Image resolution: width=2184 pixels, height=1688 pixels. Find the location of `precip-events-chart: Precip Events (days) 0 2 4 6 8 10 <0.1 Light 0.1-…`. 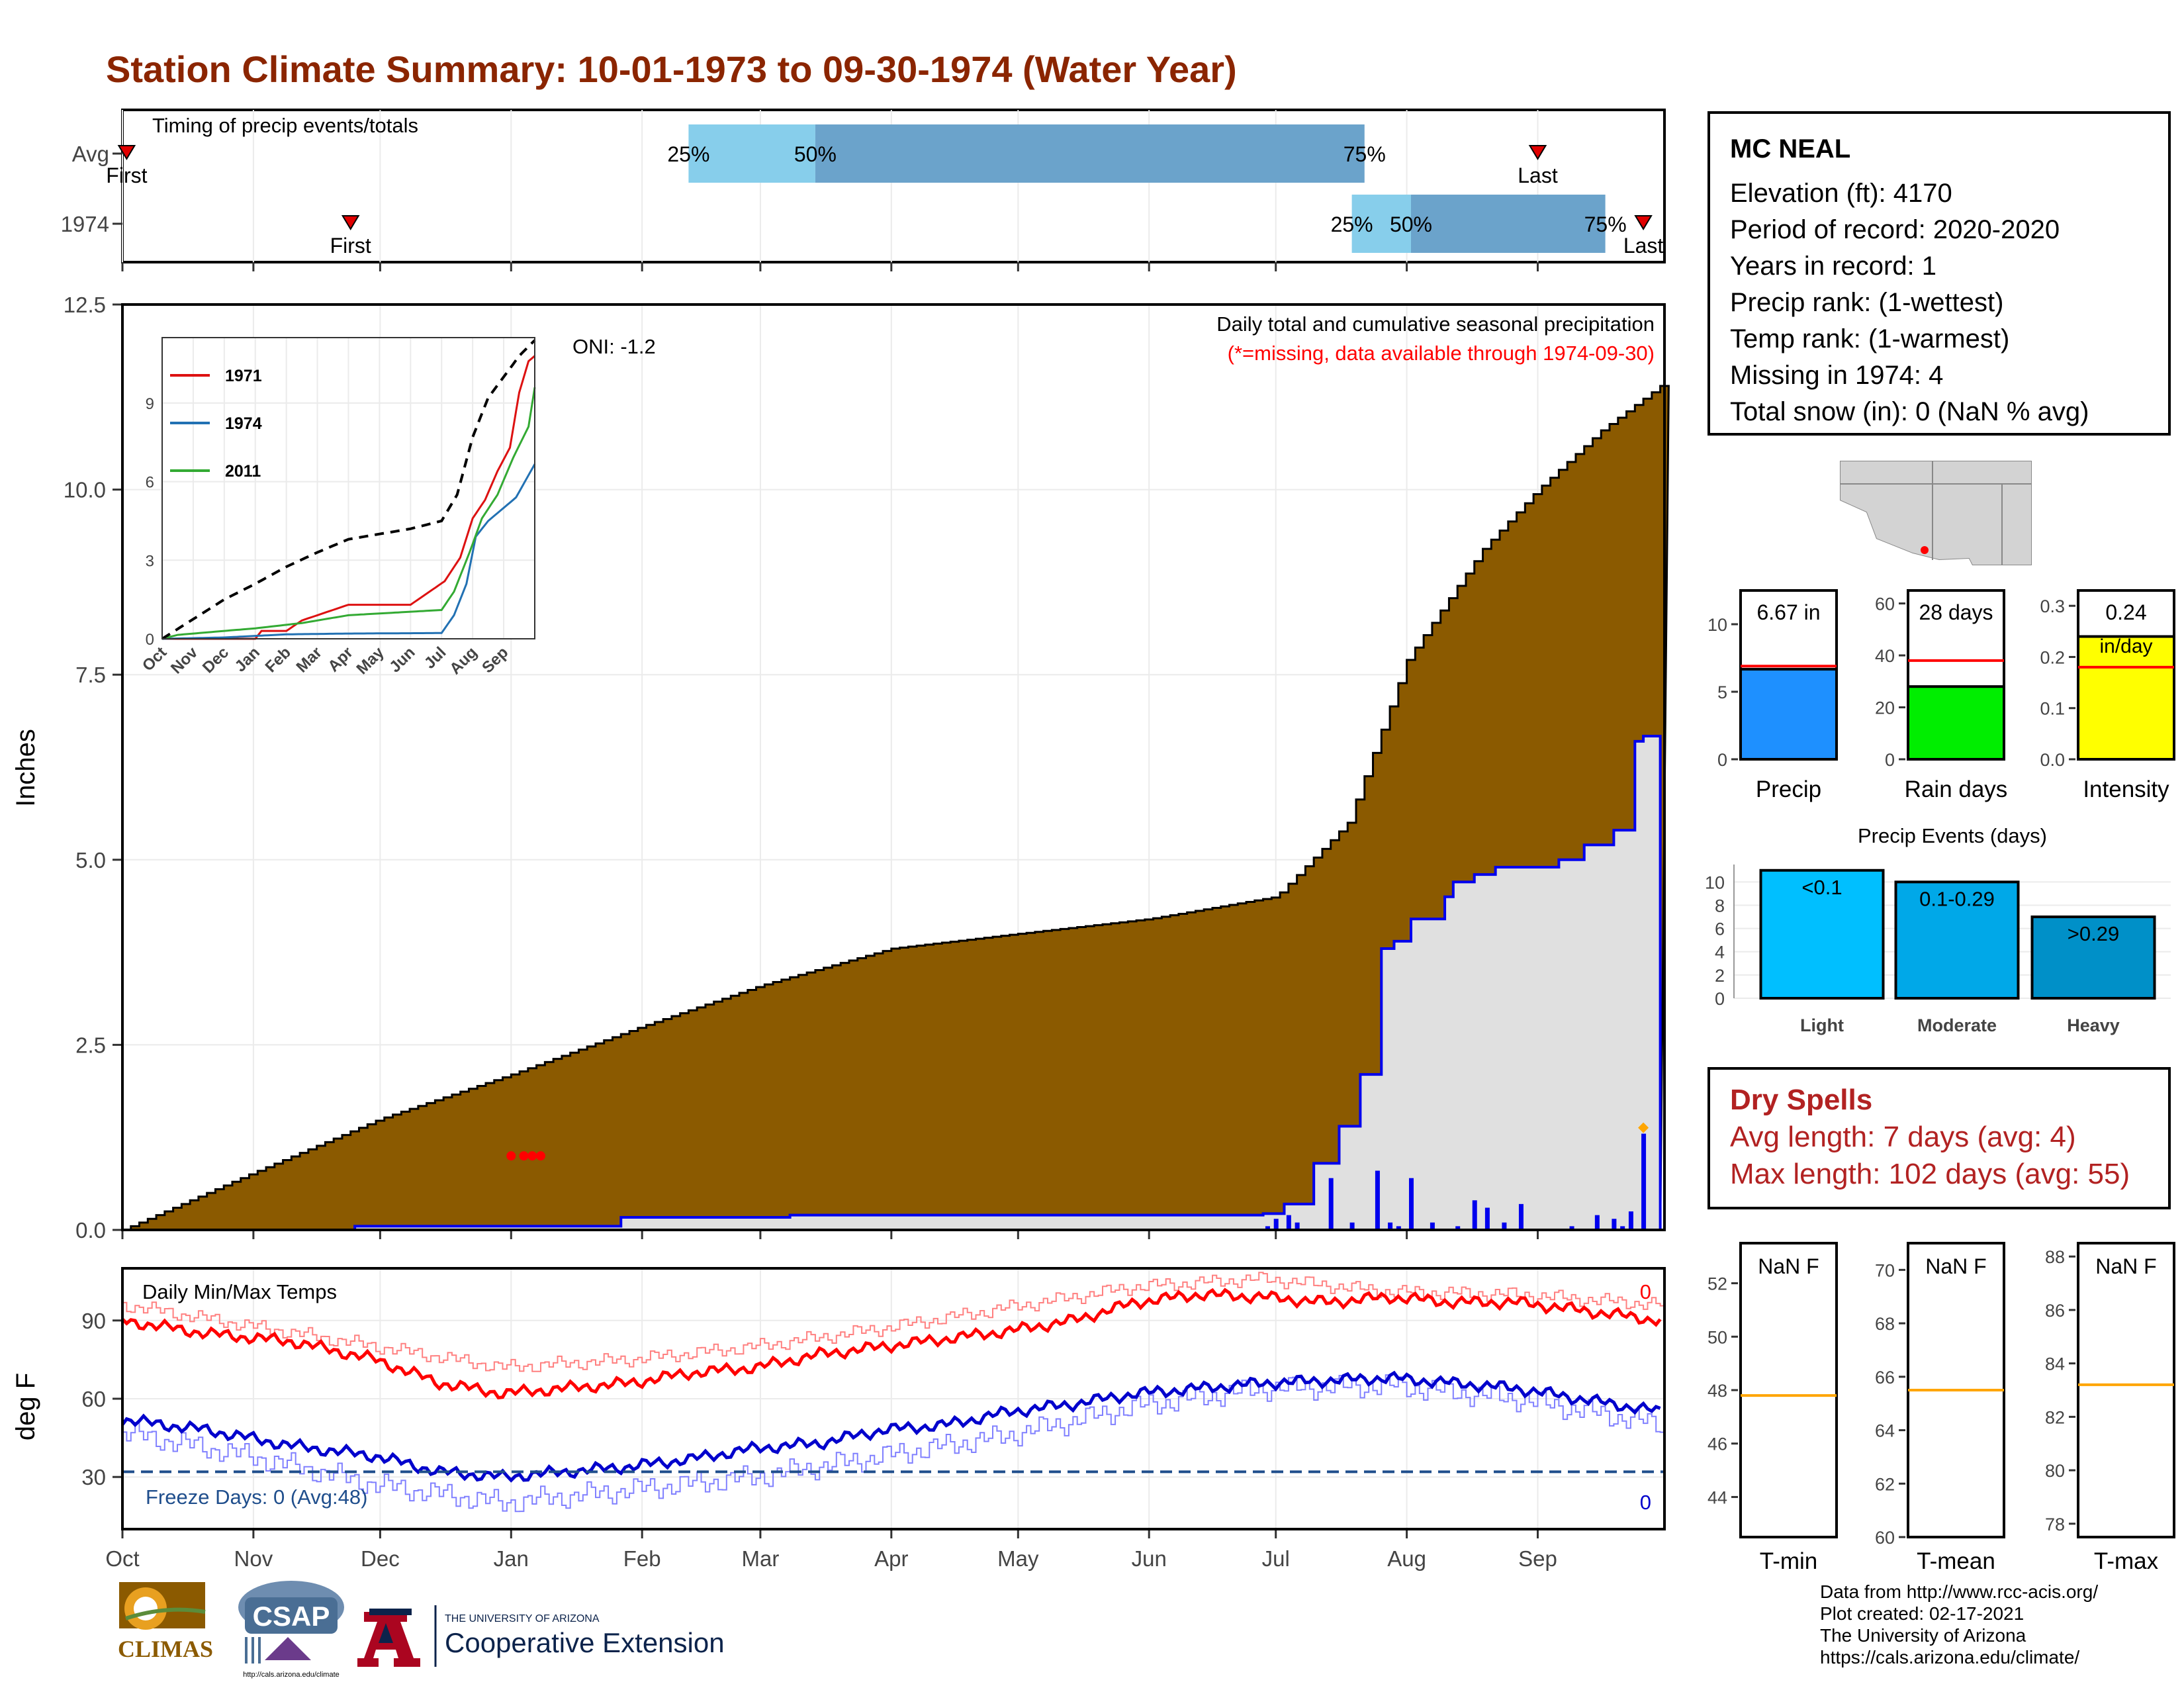

precip-events-chart: Precip Events (days) 0 2 4 6 8 10 <0.1 Light 0.1-… is located at coordinates (1938, 929).